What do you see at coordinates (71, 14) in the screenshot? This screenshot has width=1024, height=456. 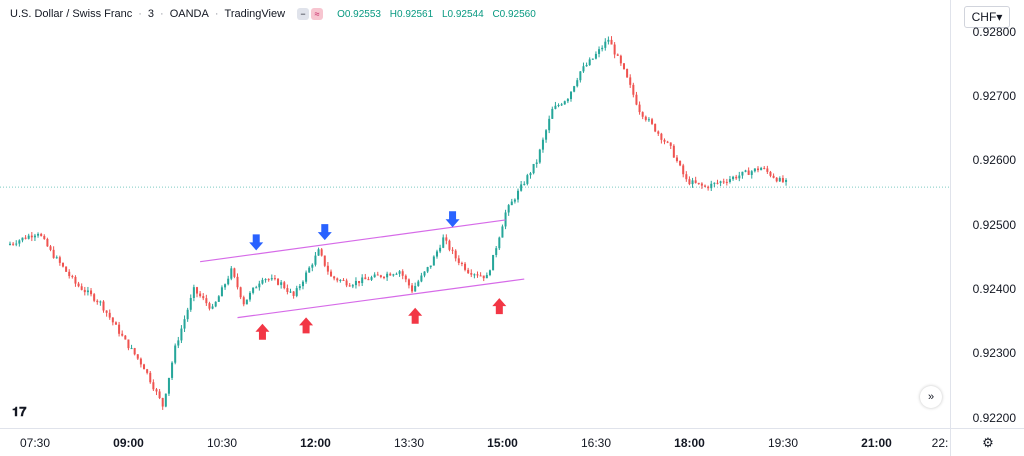 I see `symbol-name: U.S. Dollar / Swiss Franc` at bounding box center [71, 14].